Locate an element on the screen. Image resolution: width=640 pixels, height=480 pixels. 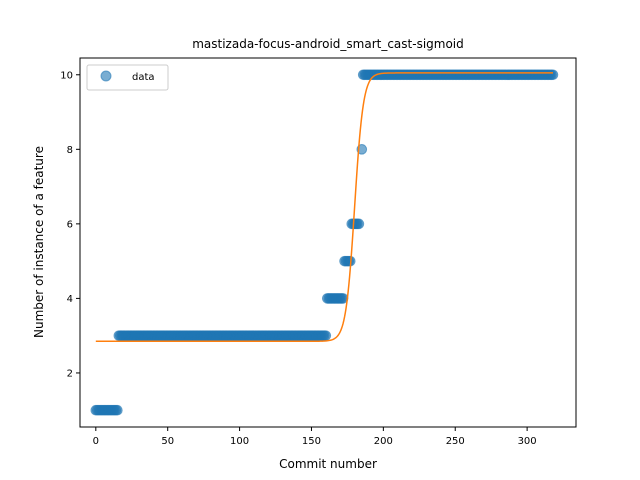
y-tick-label: 6 is located at coordinates (70, 224).